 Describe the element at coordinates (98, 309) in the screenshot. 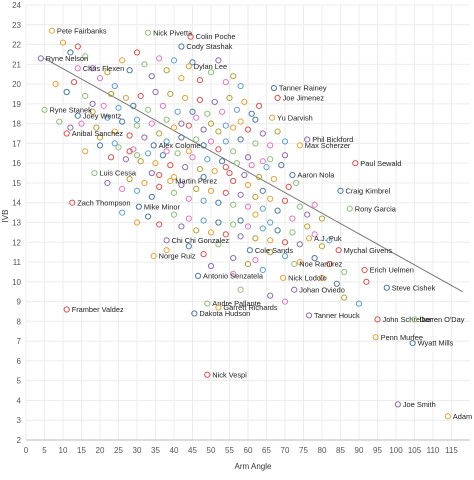

I see `point-label: Framber Valdez` at that location.